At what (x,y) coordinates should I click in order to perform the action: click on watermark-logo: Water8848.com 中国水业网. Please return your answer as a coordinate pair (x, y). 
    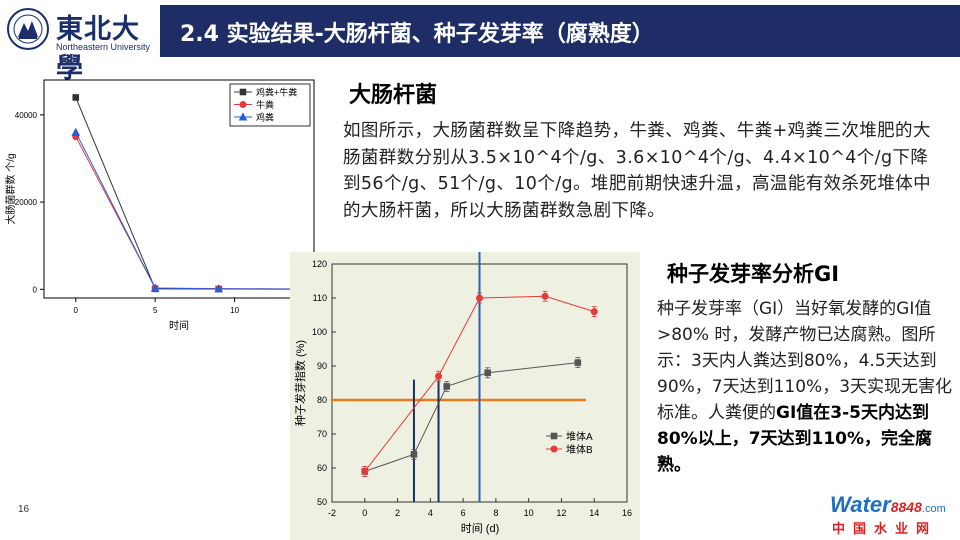
    Looking at the image, I should click on (893, 515).